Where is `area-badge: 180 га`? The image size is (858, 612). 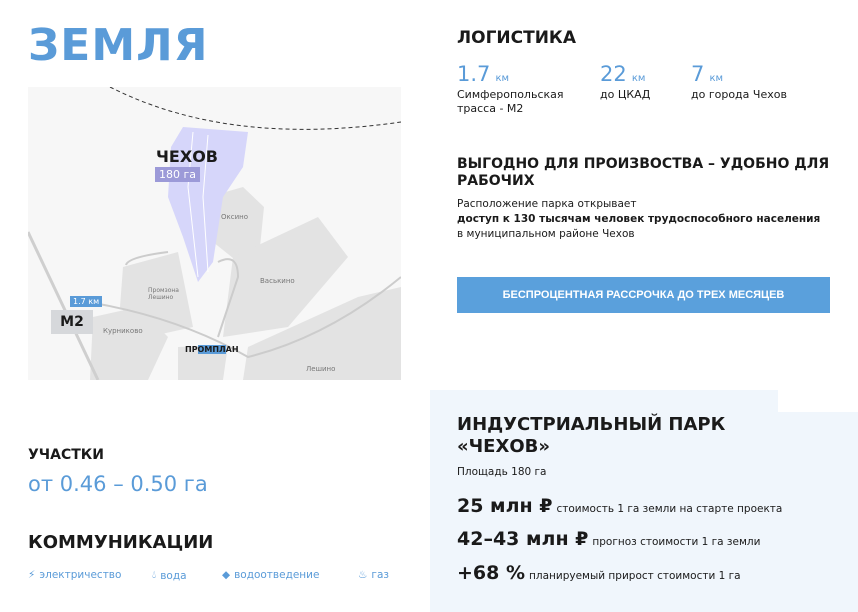 area-badge: 180 га is located at coordinates (178, 174).